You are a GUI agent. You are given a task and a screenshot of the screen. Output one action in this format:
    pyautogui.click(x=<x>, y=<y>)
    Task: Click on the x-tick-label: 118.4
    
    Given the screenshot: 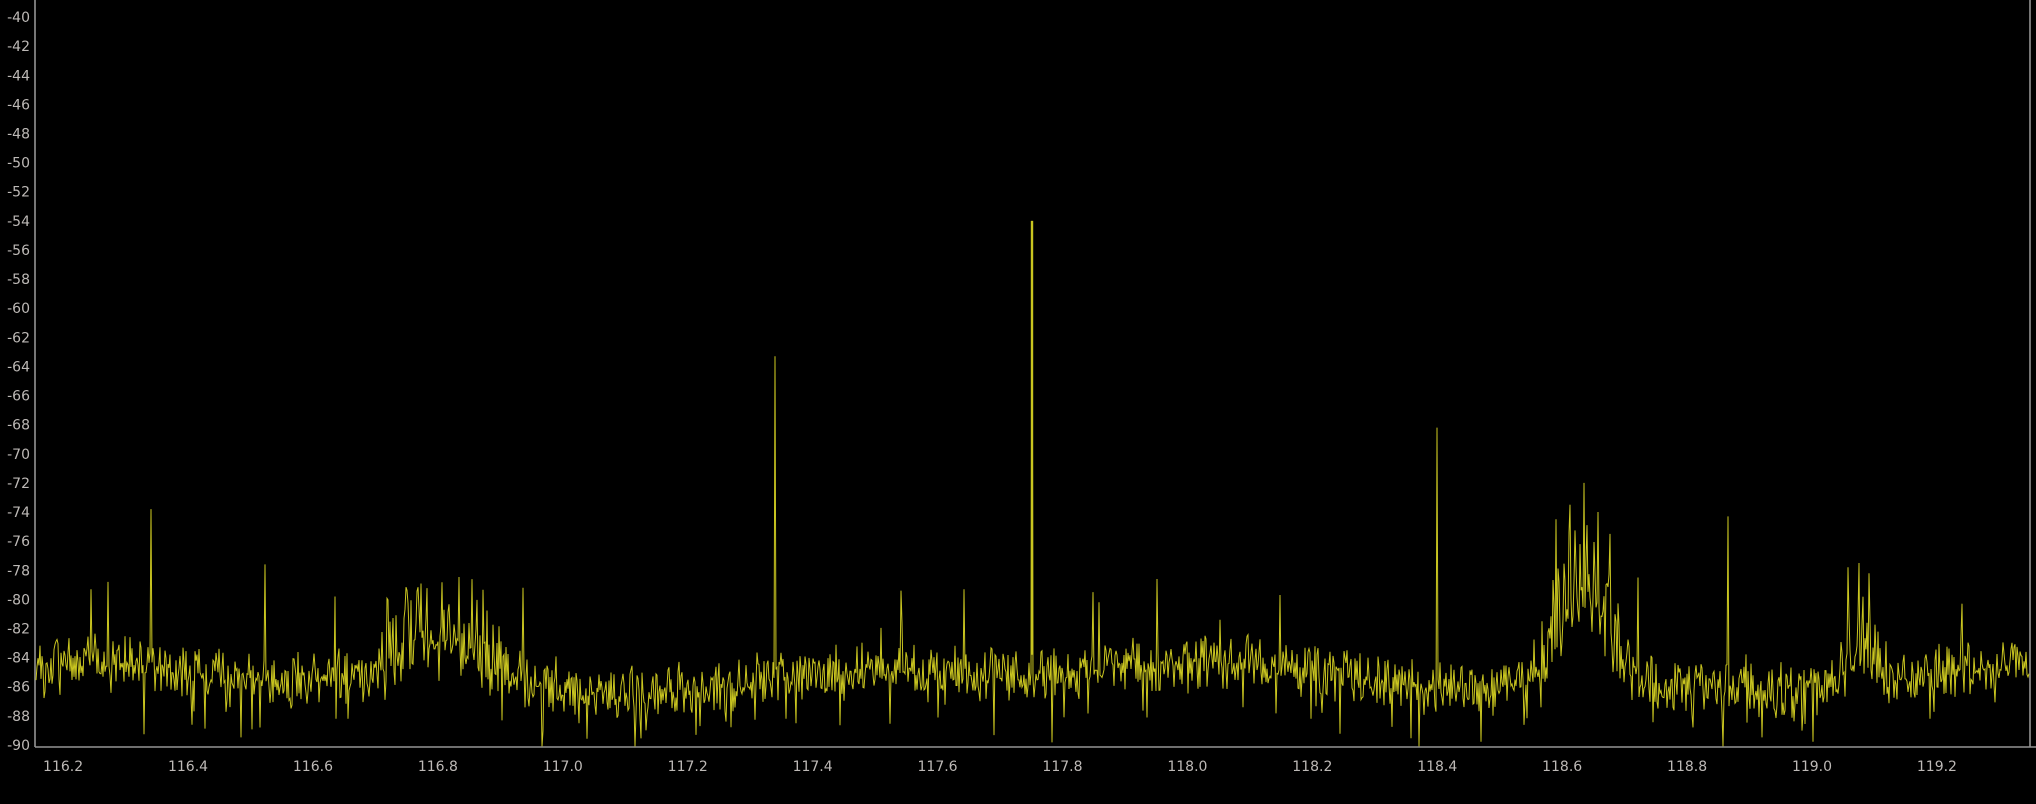 What is the action you would take?
    pyautogui.click(x=1437, y=767)
    